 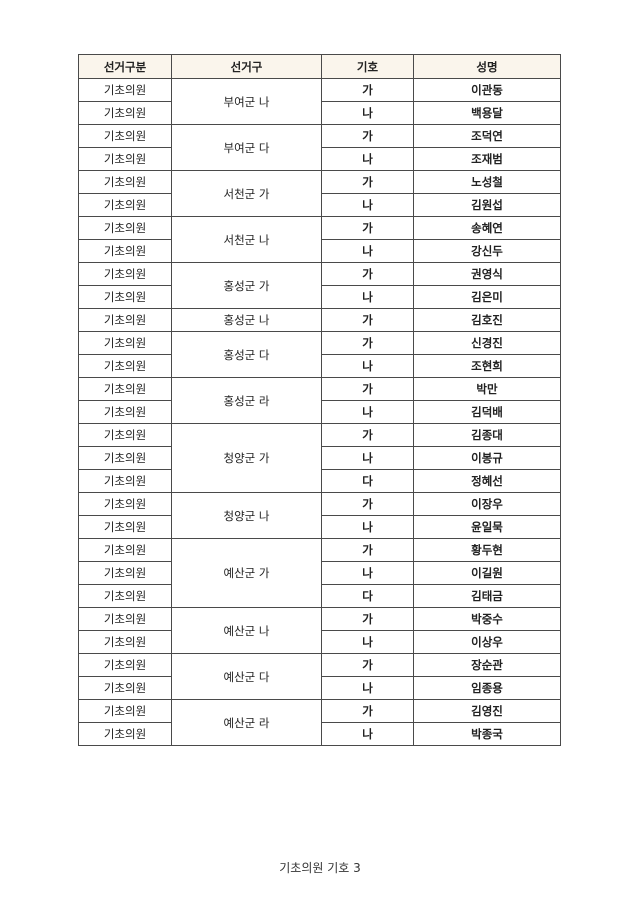 I want to click on table-row: 기초의원 나 김덕배, so click(x=319, y=412).